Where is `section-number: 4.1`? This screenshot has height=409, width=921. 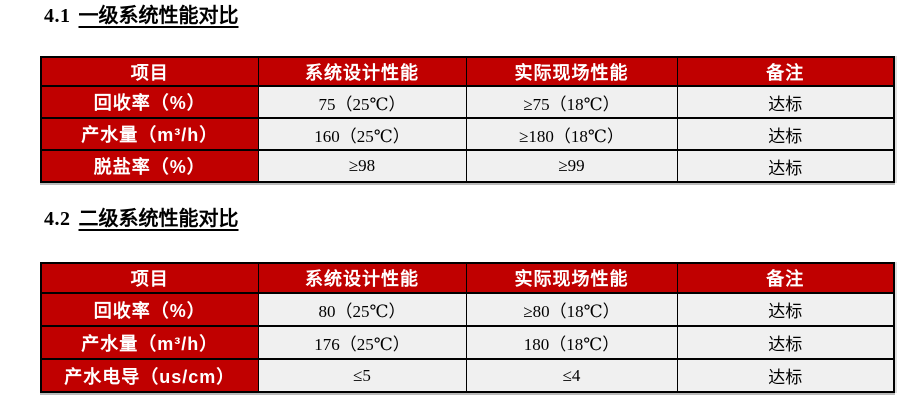
section-number: 4.1 is located at coordinates (57, 16).